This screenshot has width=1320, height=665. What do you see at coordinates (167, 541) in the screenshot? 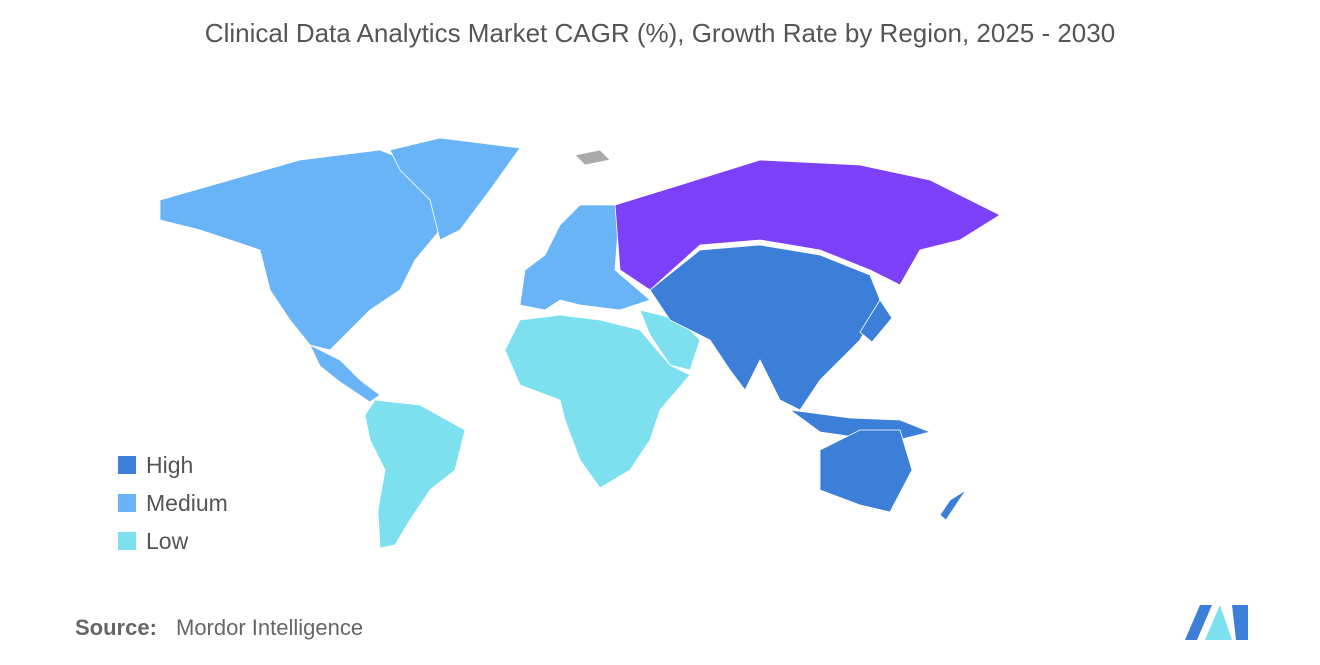
I see `legend-label: Low` at bounding box center [167, 541].